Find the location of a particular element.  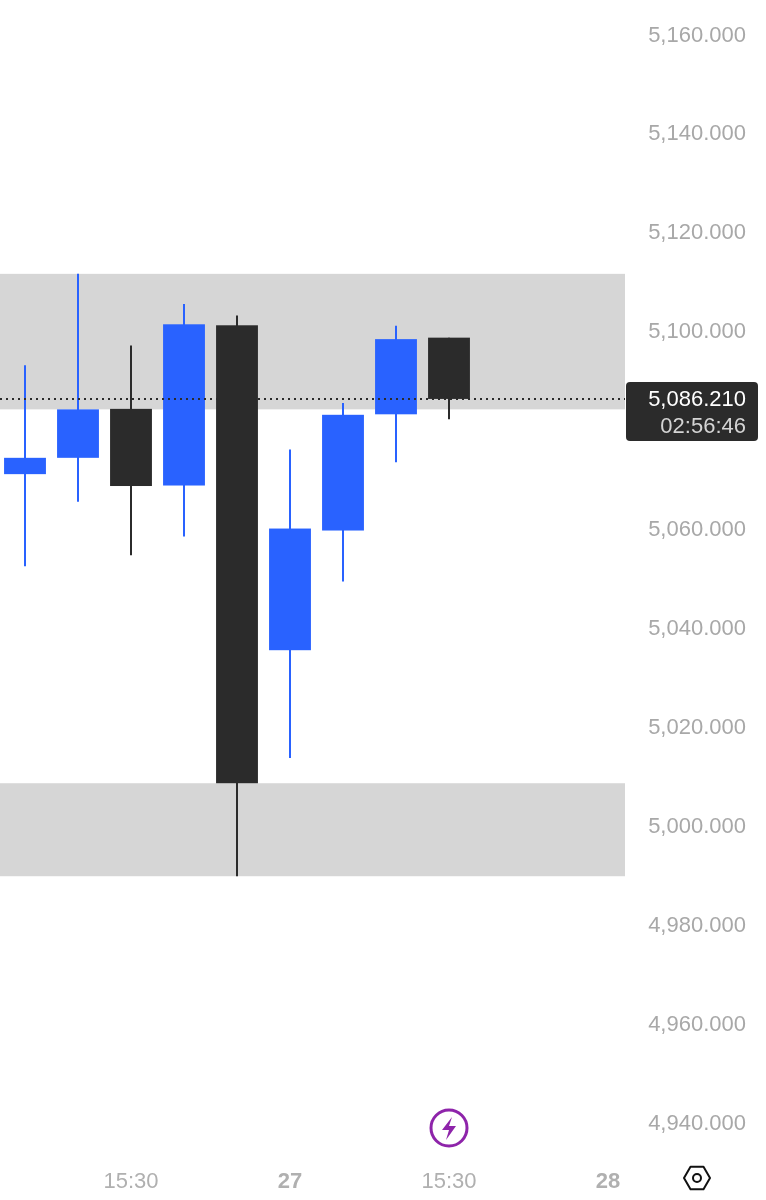

y-tick-label: 5,120.000 is located at coordinates (697, 232).